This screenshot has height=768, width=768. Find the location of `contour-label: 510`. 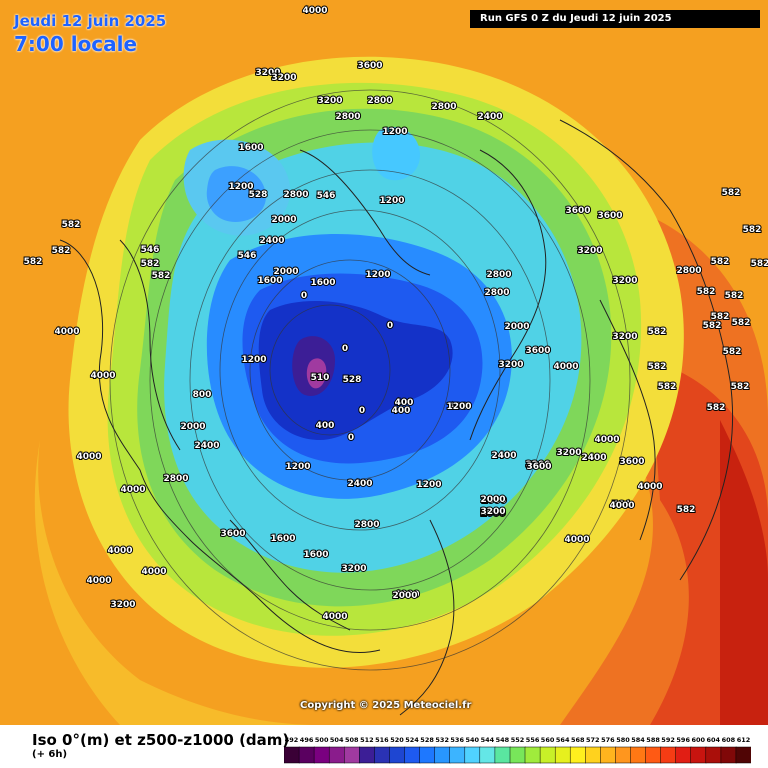

contour-label: 510 is located at coordinates (320, 378).